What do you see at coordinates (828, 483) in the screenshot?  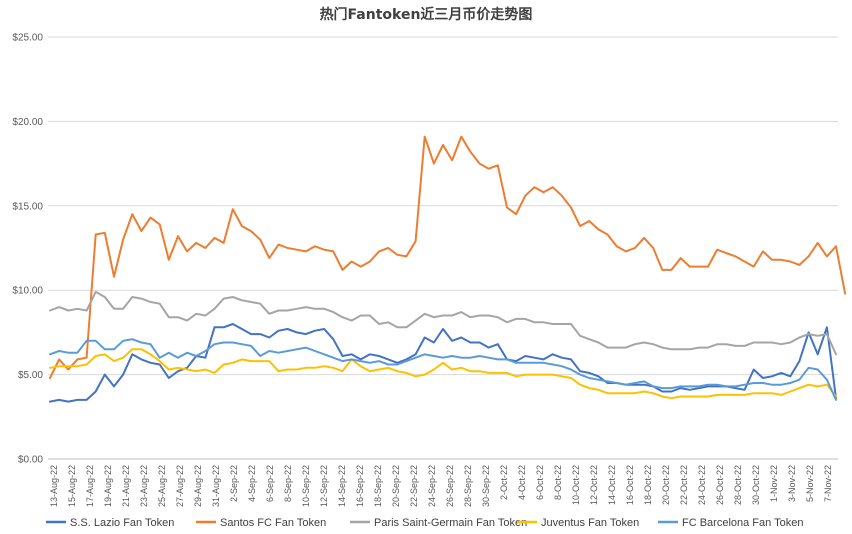 I see `x-tick-label: 7-Nov-22` at bounding box center [828, 483].